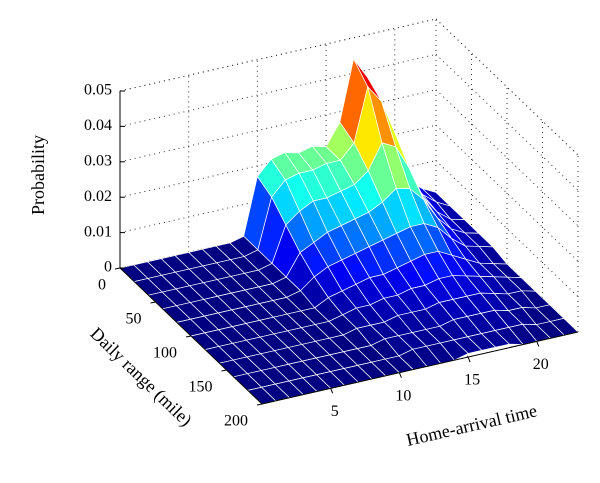 The width and height of the screenshot is (600, 483). What do you see at coordinates (201, 387) in the screenshot?
I see `y-tick-label: 150` at bounding box center [201, 387].